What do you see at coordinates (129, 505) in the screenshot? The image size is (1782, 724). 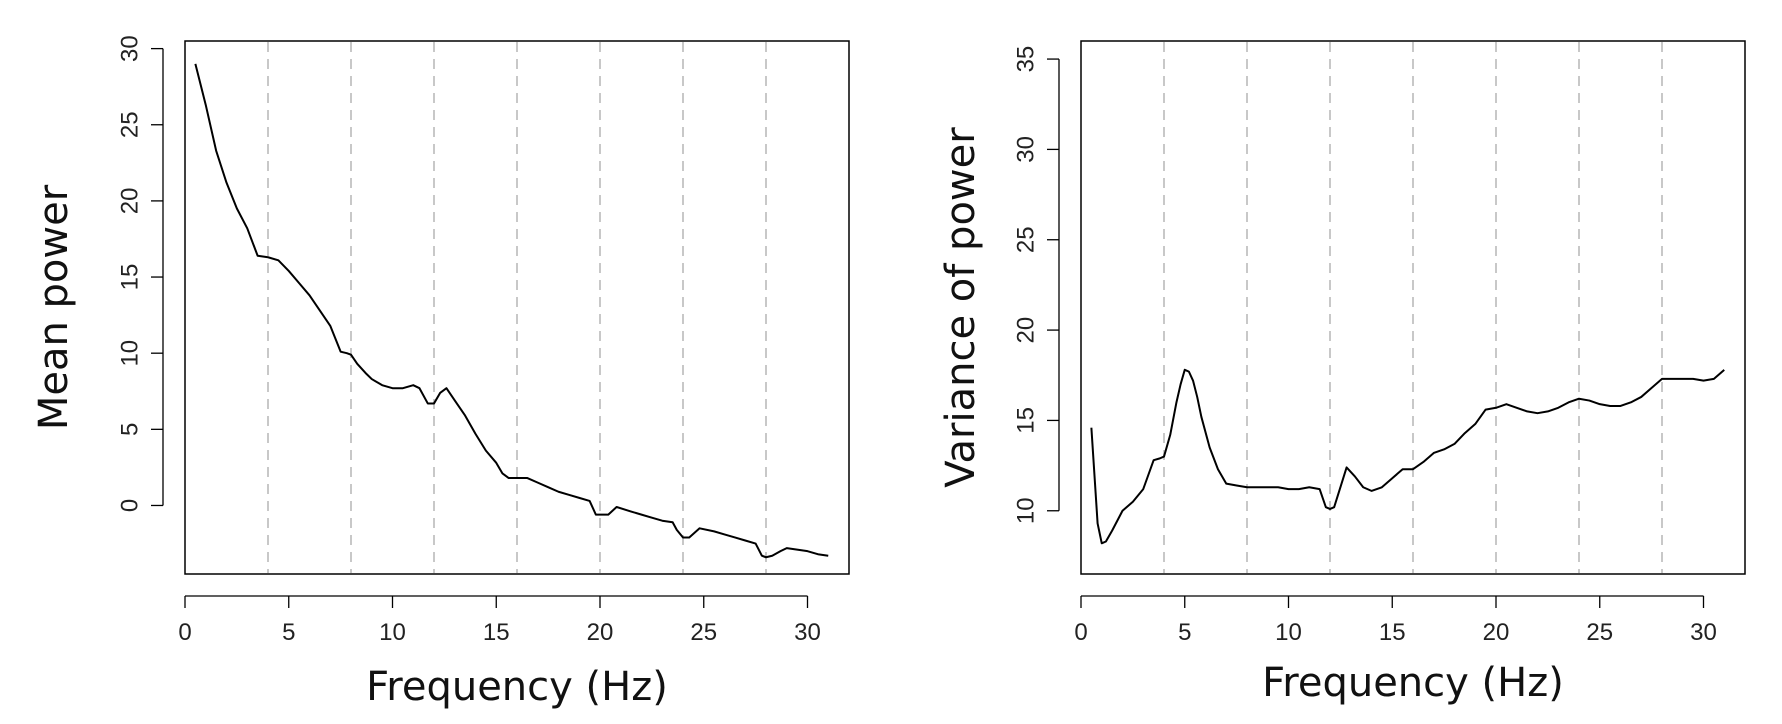 I see `y-tick-label-0: 0` at bounding box center [129, 505].